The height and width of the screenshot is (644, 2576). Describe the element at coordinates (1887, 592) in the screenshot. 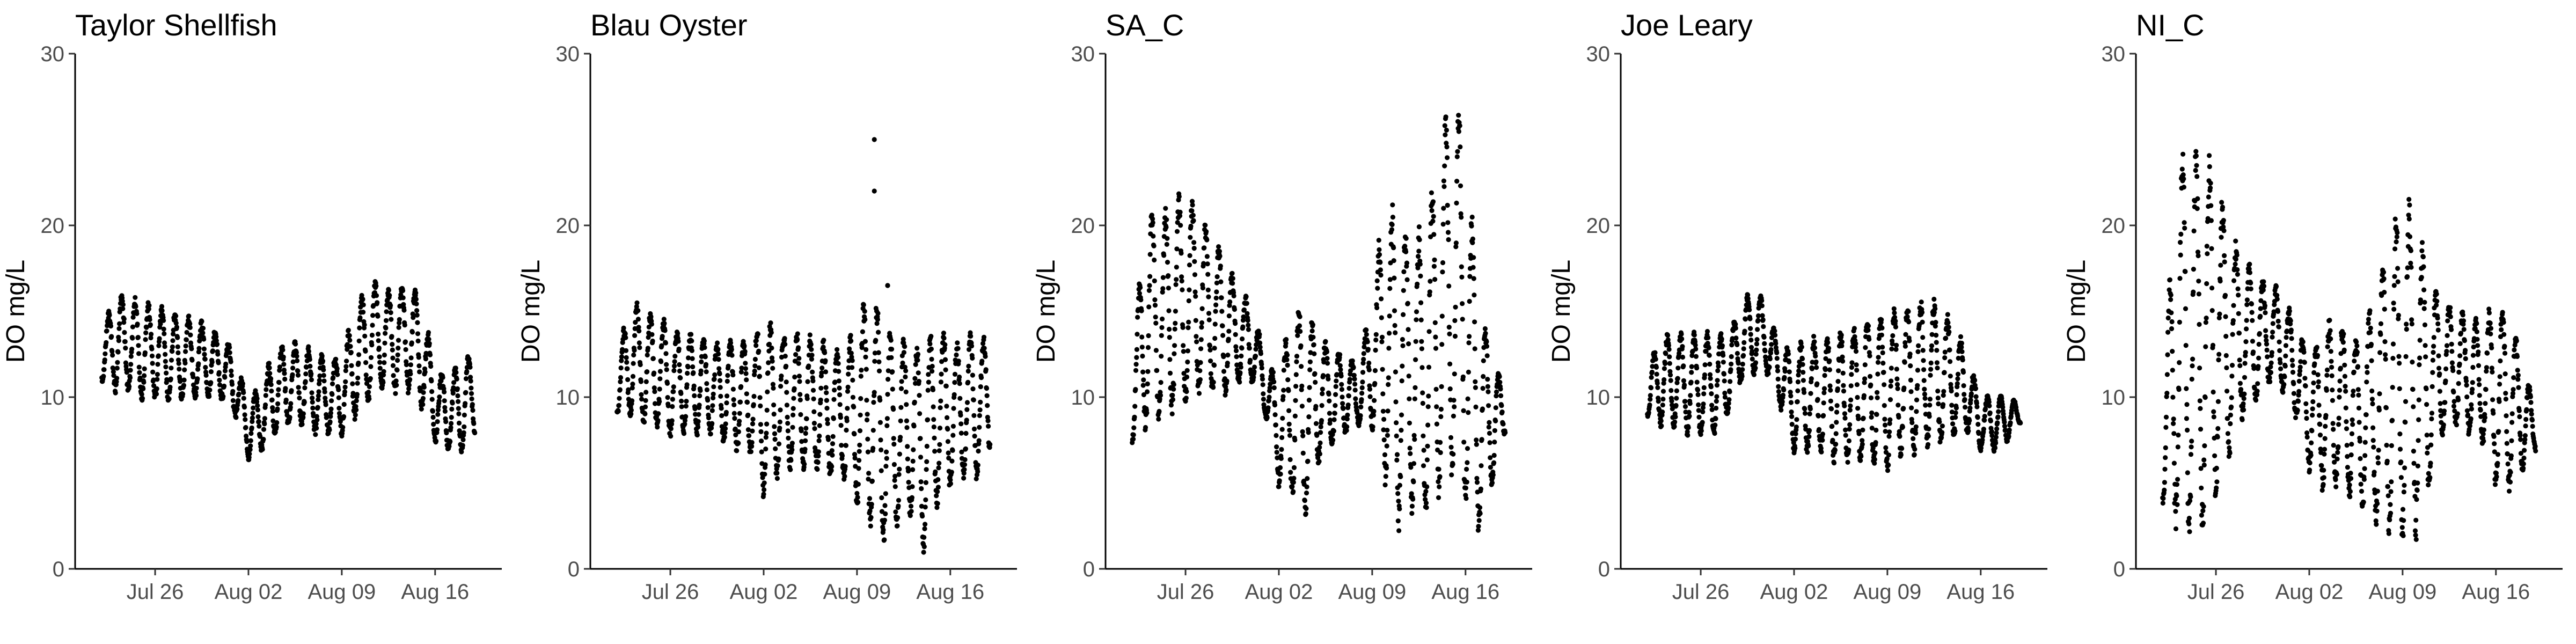

I see `x-tick-label: Aug 09` at that location.